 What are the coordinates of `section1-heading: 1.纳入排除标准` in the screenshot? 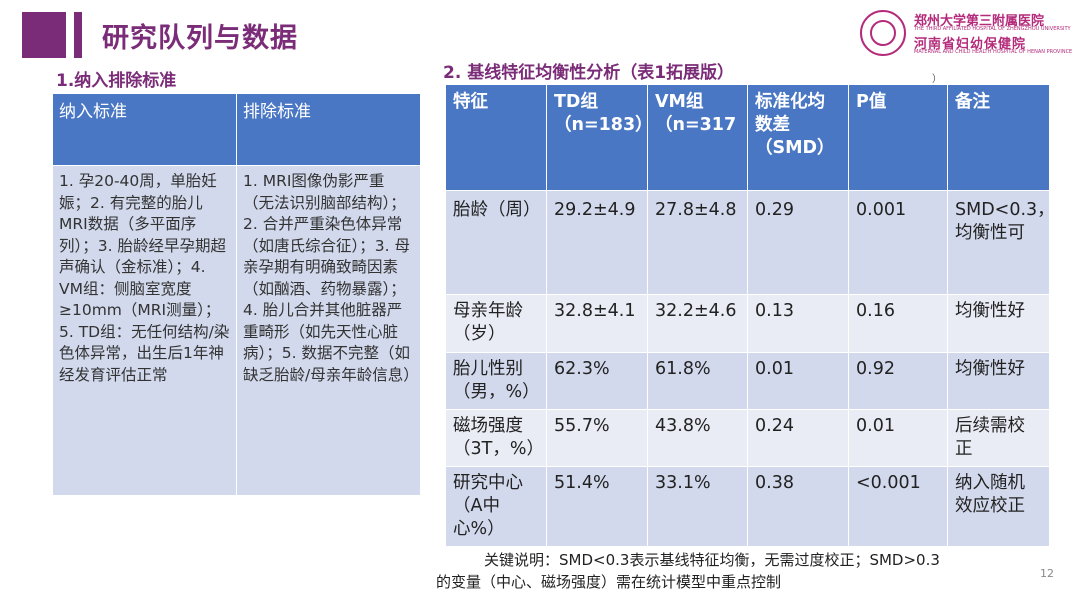 It's located at (116, 81).